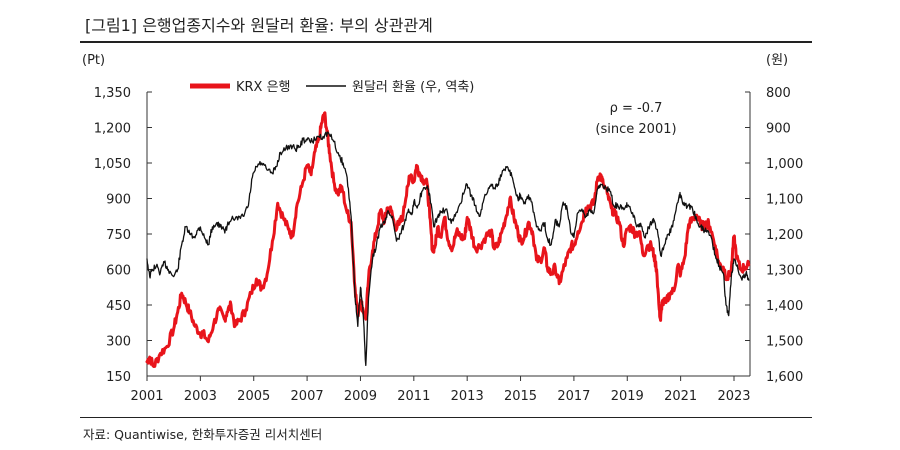  Describe the element at coordinates (784, 342) in the screenshot. I see `right-tick-label: 1,500` at that location.